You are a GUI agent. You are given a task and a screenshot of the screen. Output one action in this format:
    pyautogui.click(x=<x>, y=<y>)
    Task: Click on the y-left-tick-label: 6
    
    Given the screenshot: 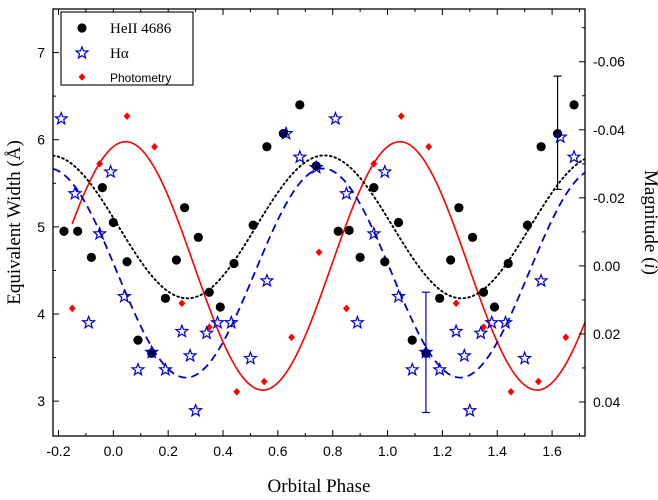 What is the action you would take?
    pyautogui.click(x=41, y=140)
    